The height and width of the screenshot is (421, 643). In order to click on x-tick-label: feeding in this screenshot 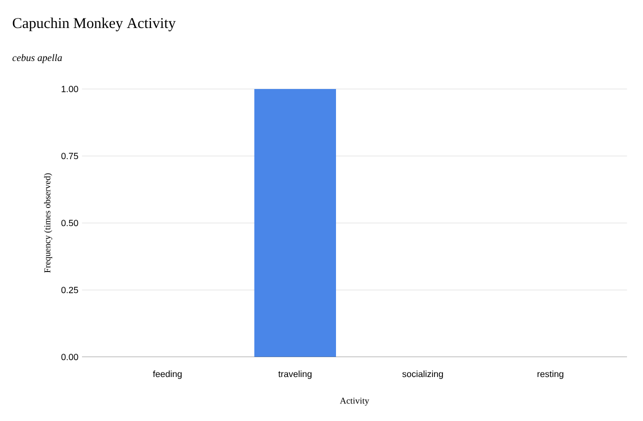, I will do `click(167, 374)`.